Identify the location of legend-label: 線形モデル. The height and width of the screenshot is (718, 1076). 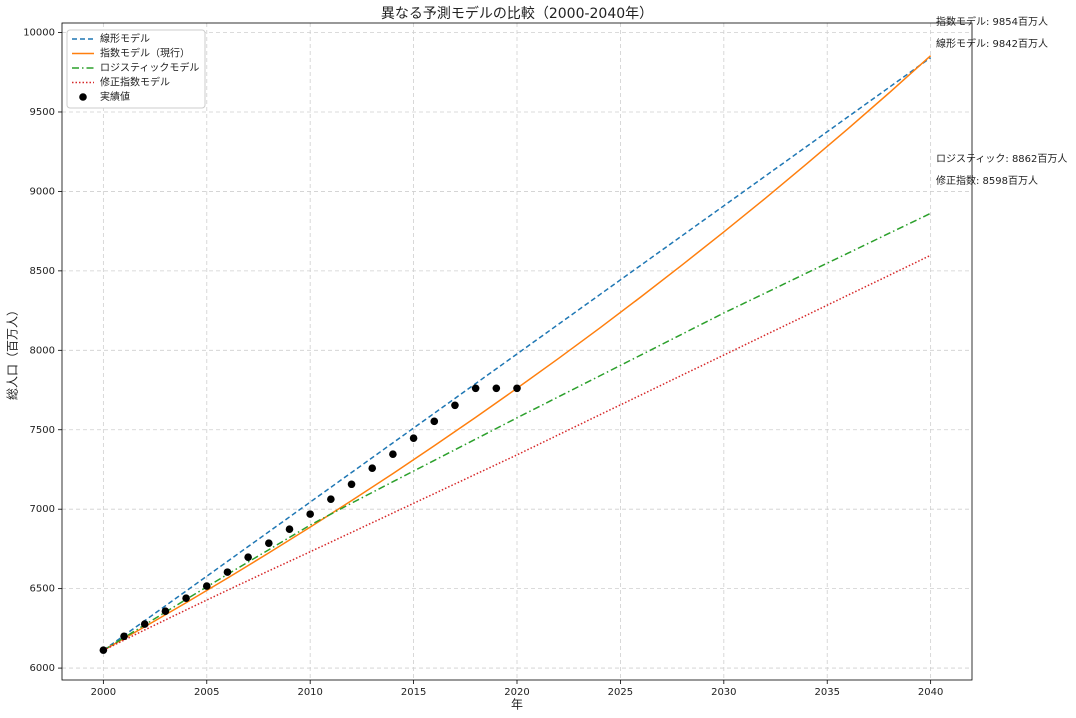
(125, 38).